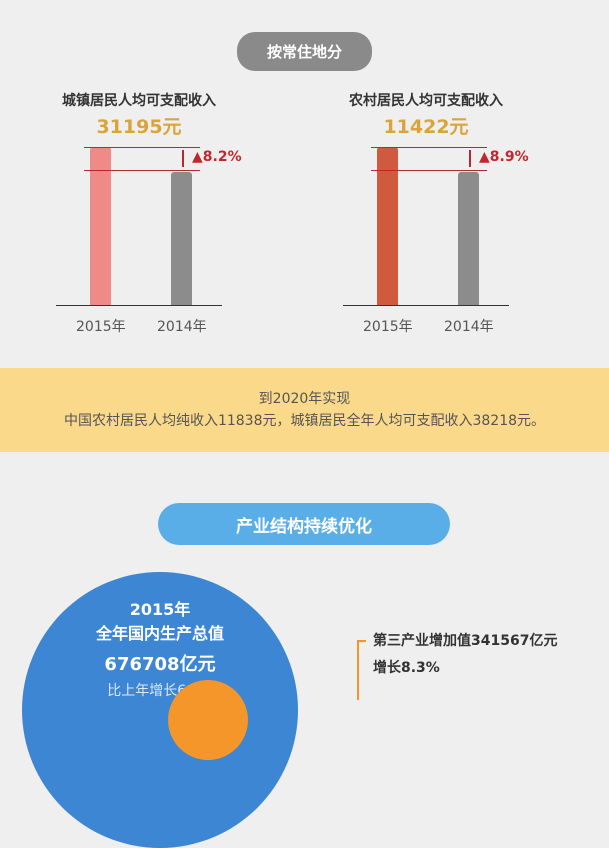 This screenshot has width=609, height=848. Describe the element at coordinates (304, 421) in the screenshot. I see `banner-line2: 中国农村居民人均纯收入11838元，城镇居民全年人均可支配收入38218元。` at that location.